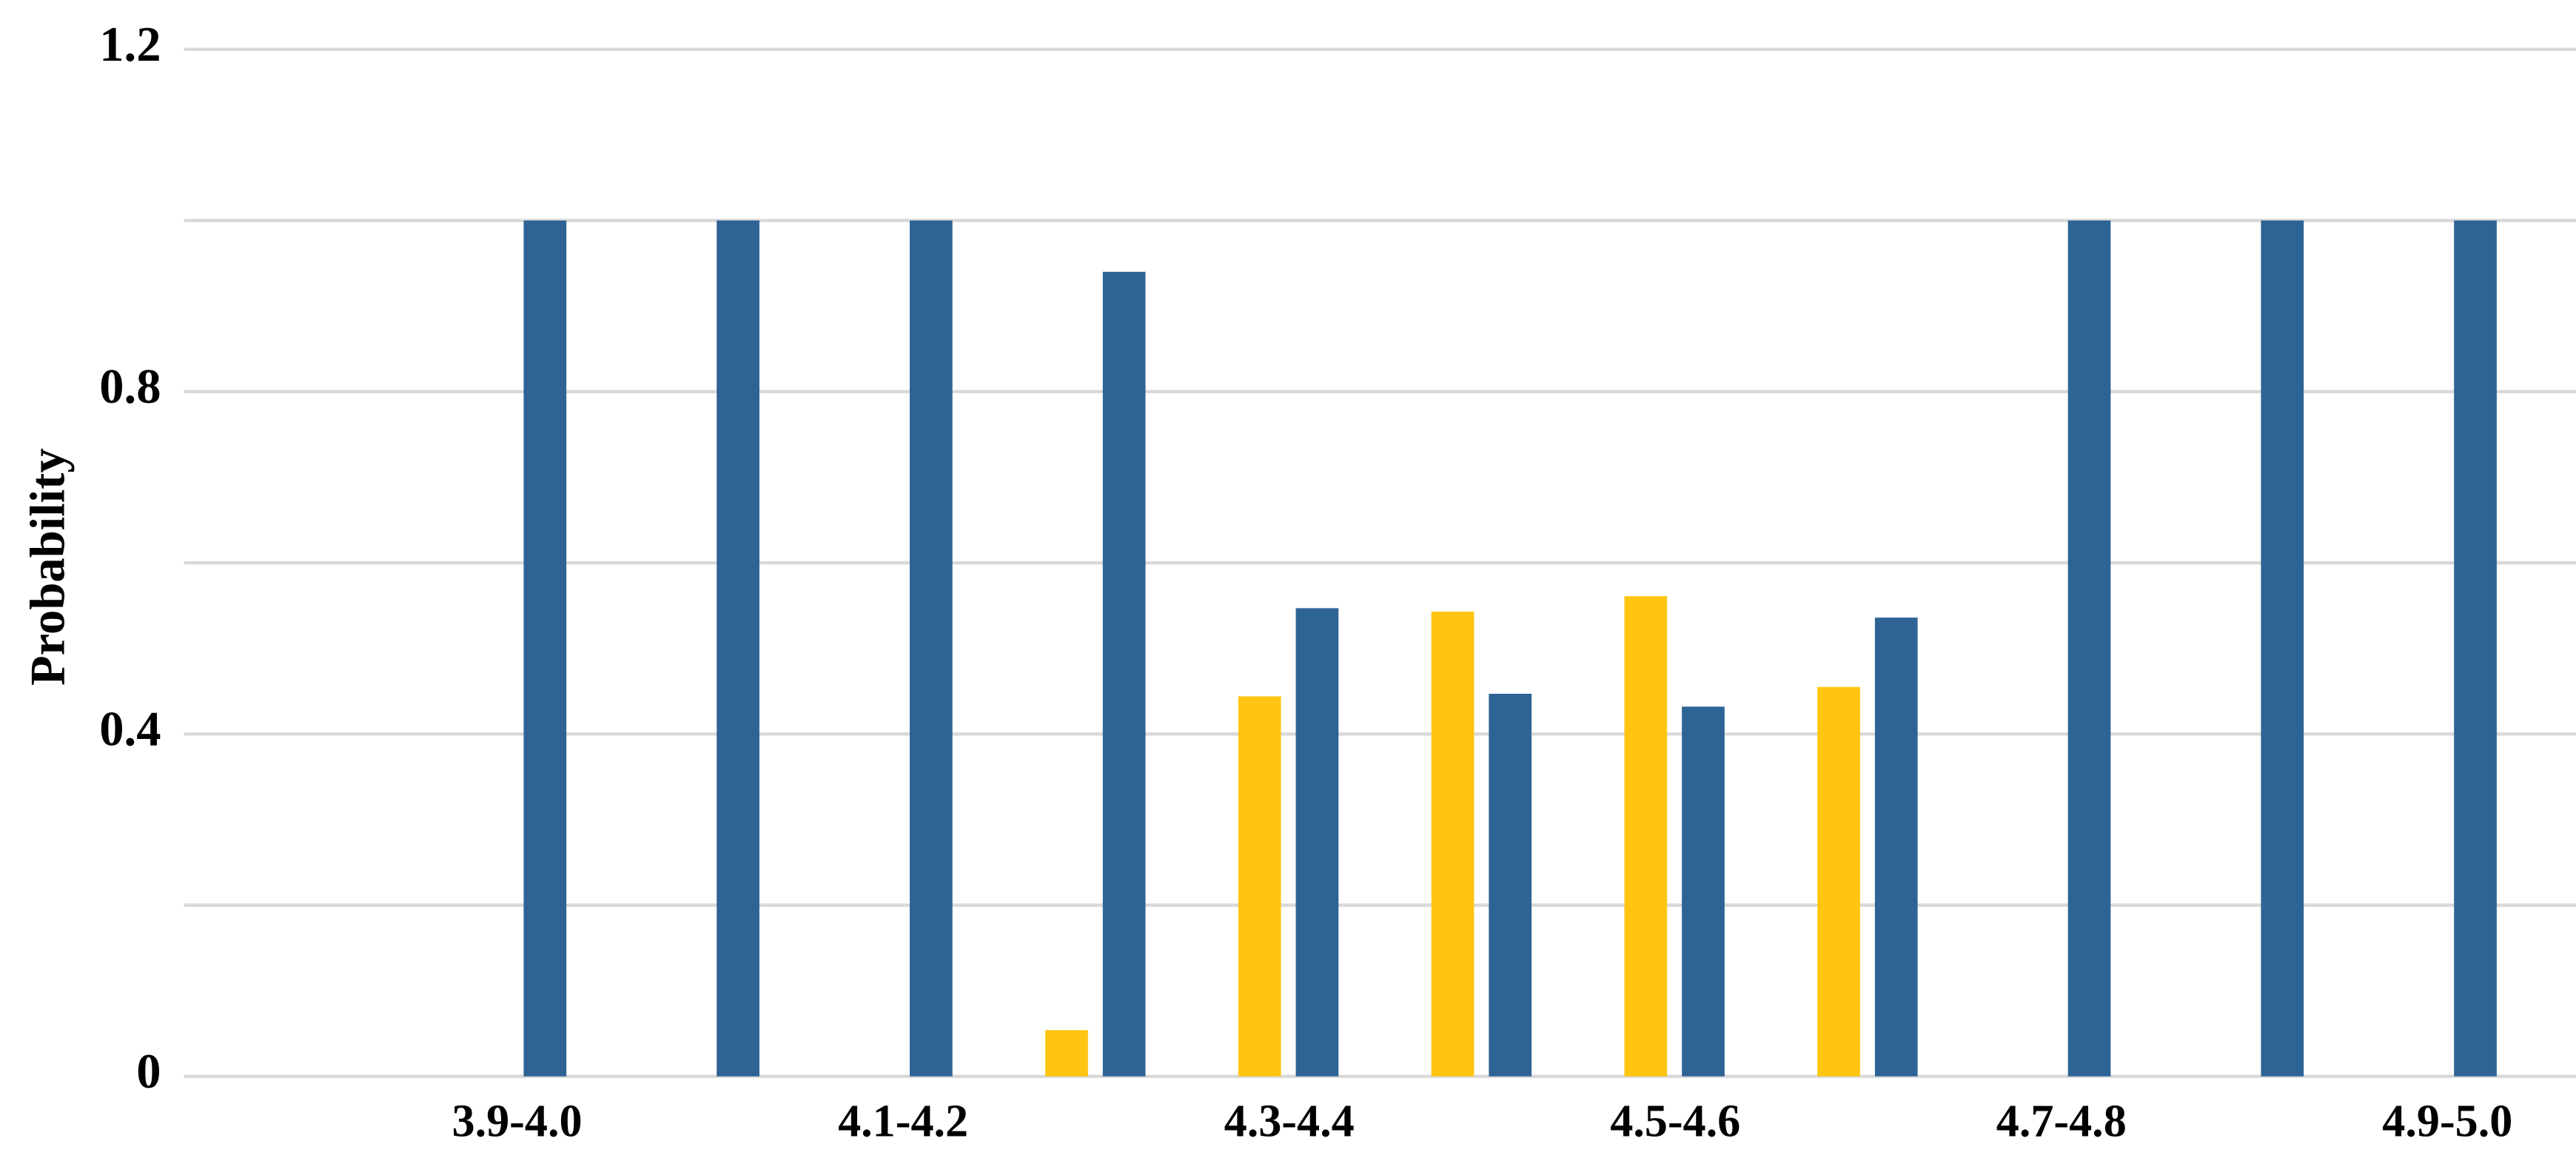 This screenshot has width=2576, height=1161. Describe the element at coordinates (517, 1122) in the screenshot. I see `x-tick-label: 3.9-4.0` at that location.